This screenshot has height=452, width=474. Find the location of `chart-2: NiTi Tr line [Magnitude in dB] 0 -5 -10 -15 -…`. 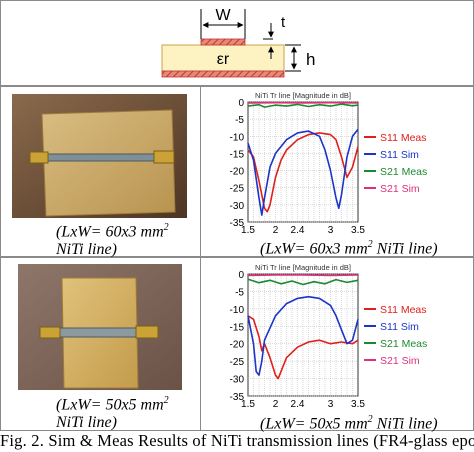

chart-2: NiTi Tr line [Magnitude in dB] 0 -5 -10 -15 -… is located at coordinates (329, 336).